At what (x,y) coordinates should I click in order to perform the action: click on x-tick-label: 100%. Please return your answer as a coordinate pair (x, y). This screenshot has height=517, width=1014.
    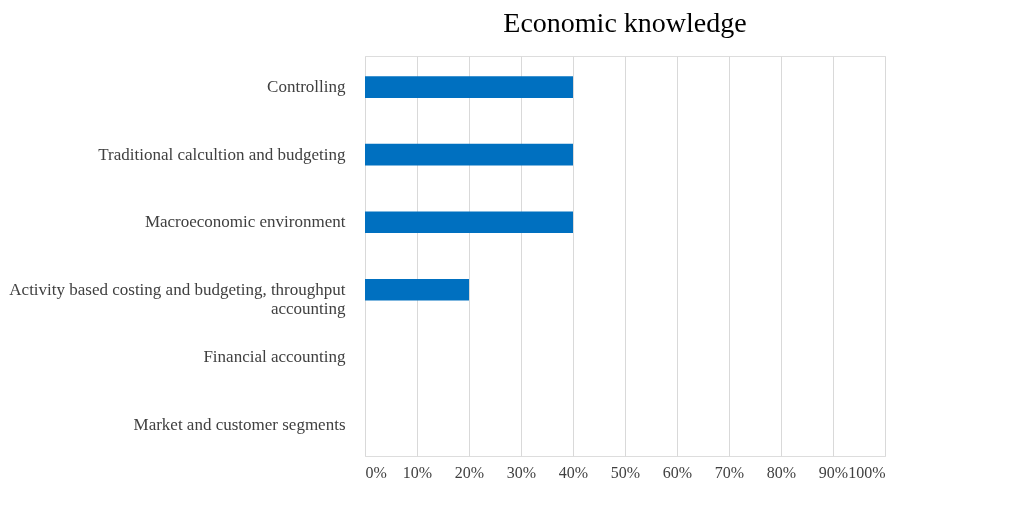
    Looking at the image, I should click on (867, 472).